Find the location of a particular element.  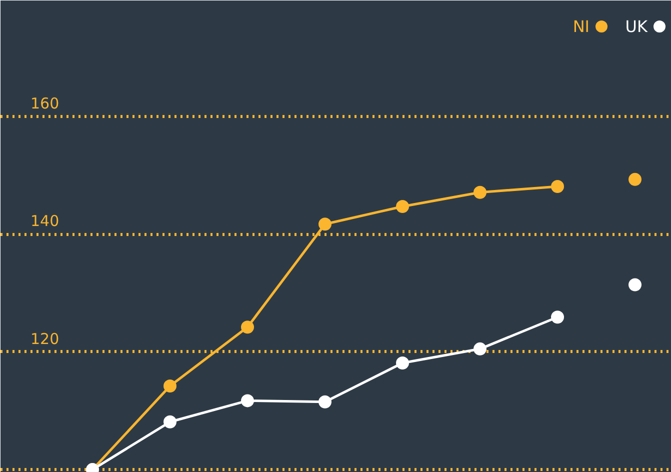

y-tick-label: 140 is located at coordinates (45, 221).